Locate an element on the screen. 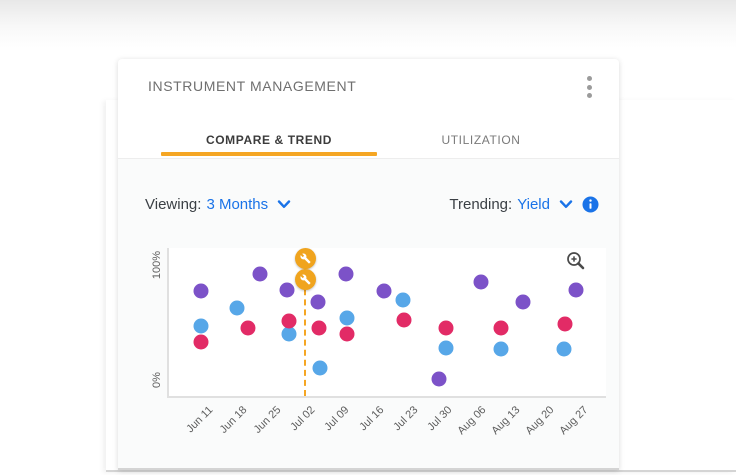 The image size is (736, 475). x-tick-label: Jun 11 is located at coordinates (200, 420).